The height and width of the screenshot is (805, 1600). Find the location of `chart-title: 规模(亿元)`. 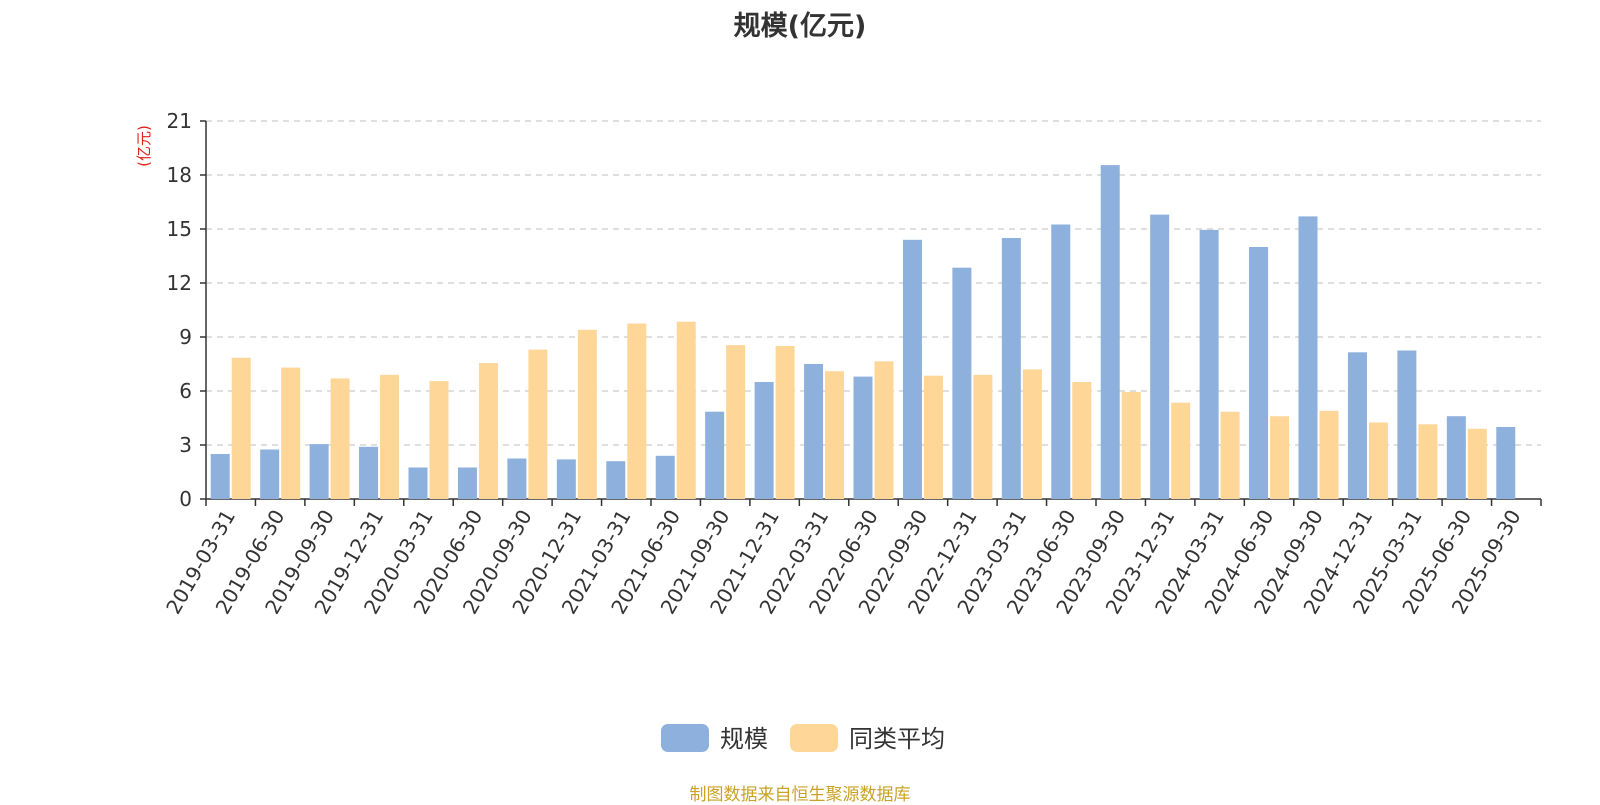

chart-title: 规模(亿元) is located at coordinates (800, 26).